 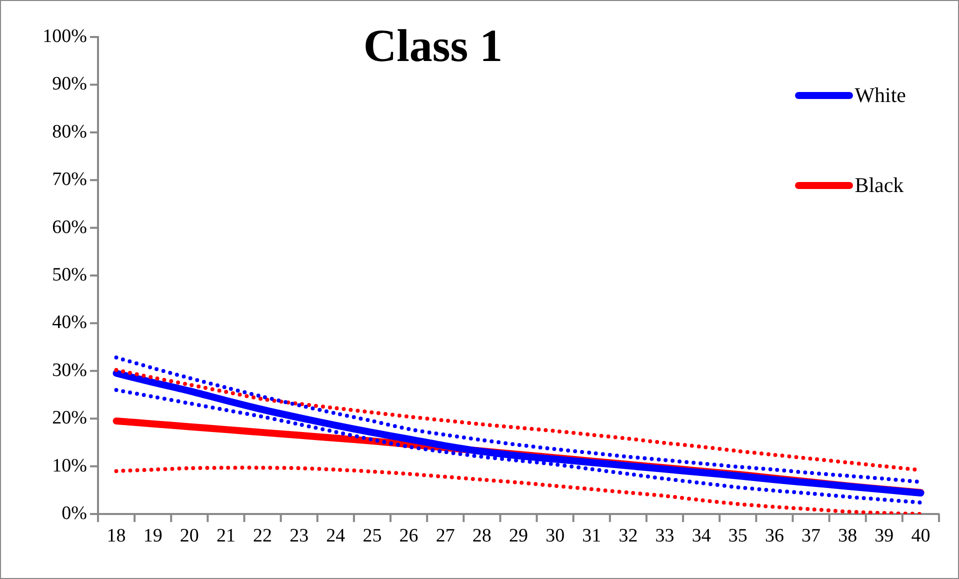 I want to click on y-tick-label: 50%, so click(x=70, y=275).